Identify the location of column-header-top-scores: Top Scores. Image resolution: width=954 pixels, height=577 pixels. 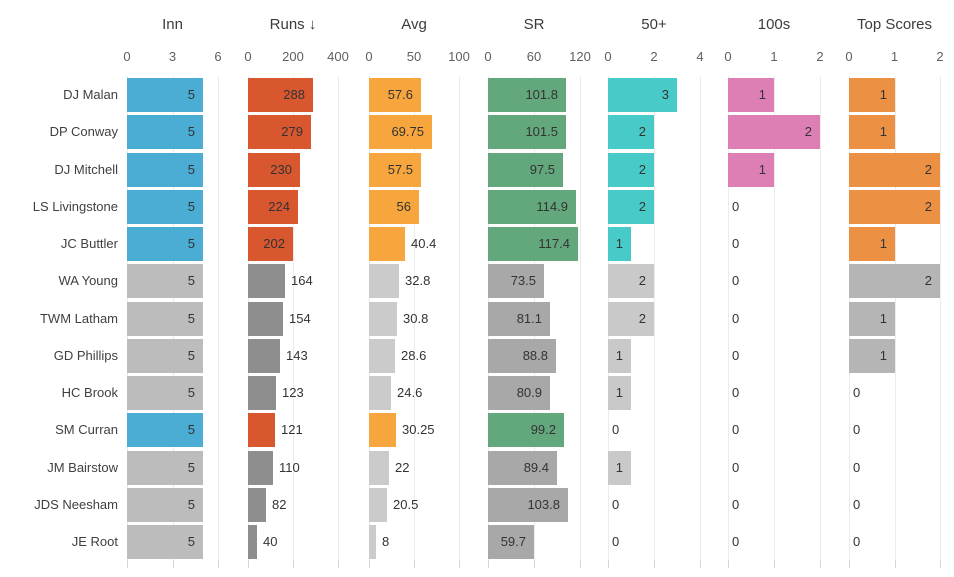
(894, 24).